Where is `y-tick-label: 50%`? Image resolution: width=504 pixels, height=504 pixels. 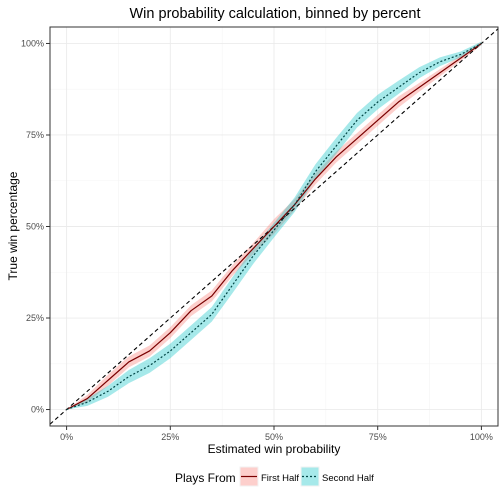
y-tick-label: 50% is located at coordinates (35, 227).